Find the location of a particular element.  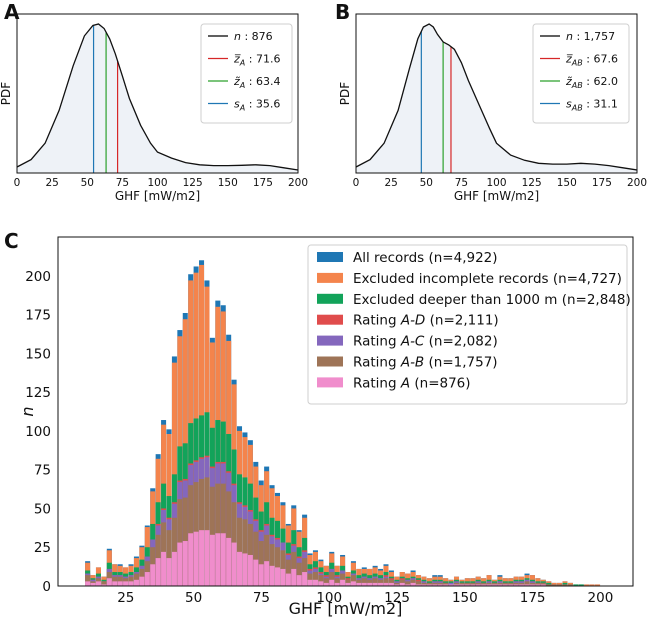

legend-symbol: z̅ is located at coordinates (569, 59).